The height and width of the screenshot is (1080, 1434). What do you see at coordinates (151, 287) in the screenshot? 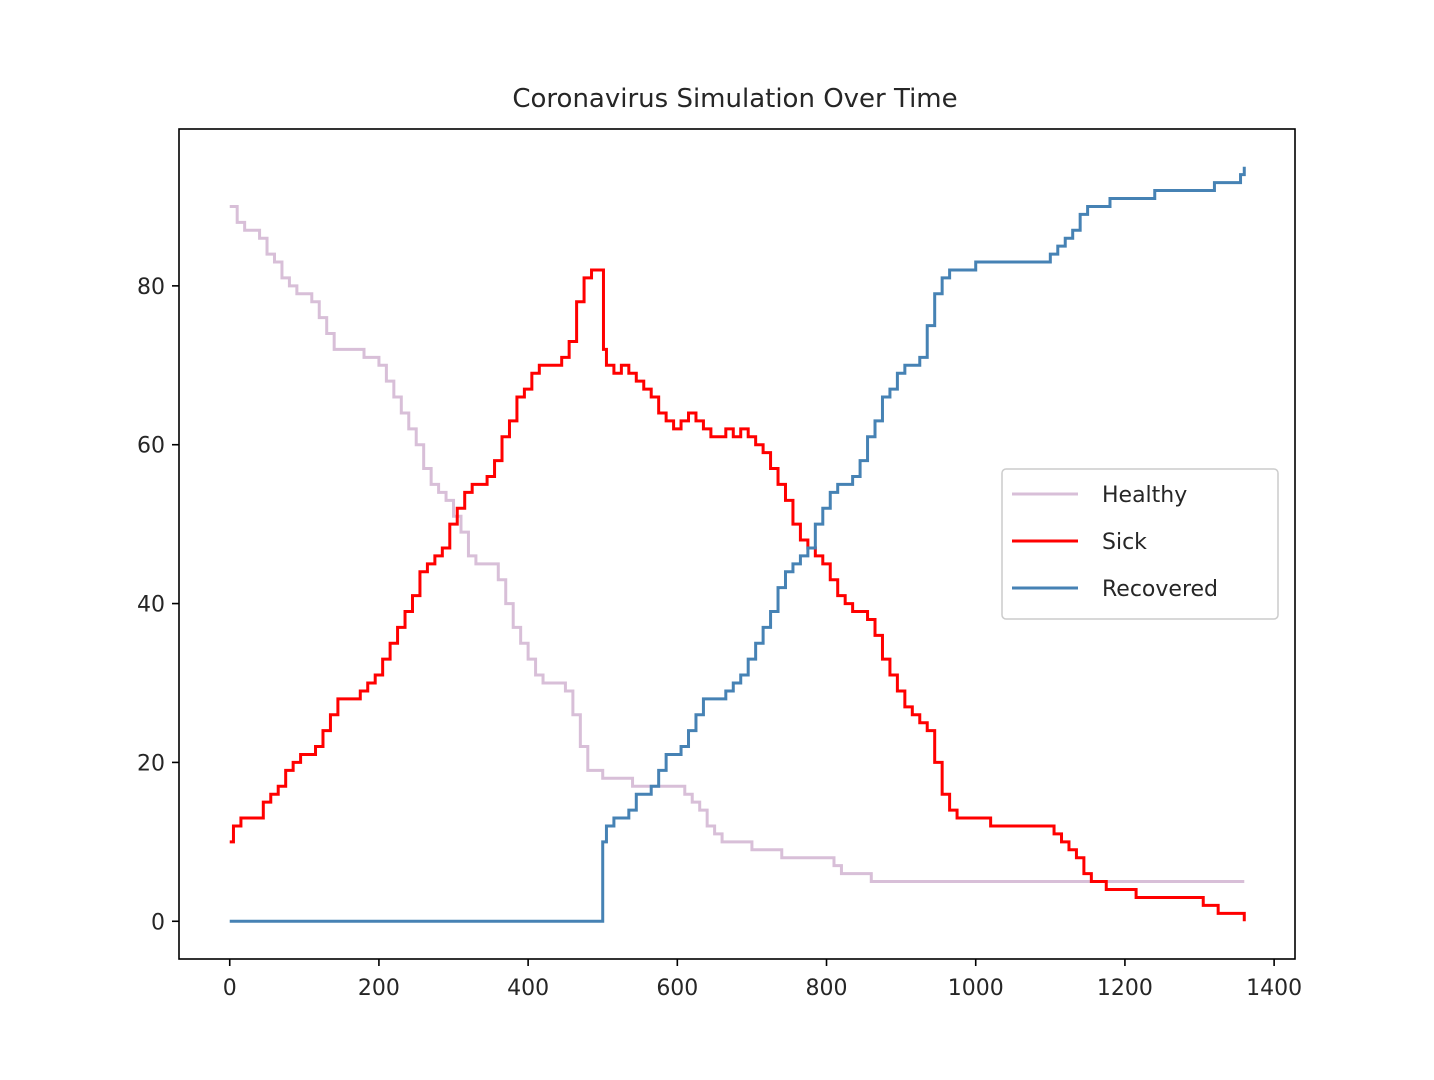
I see `y-tick-label: 80` at bounding box center [151, 287].